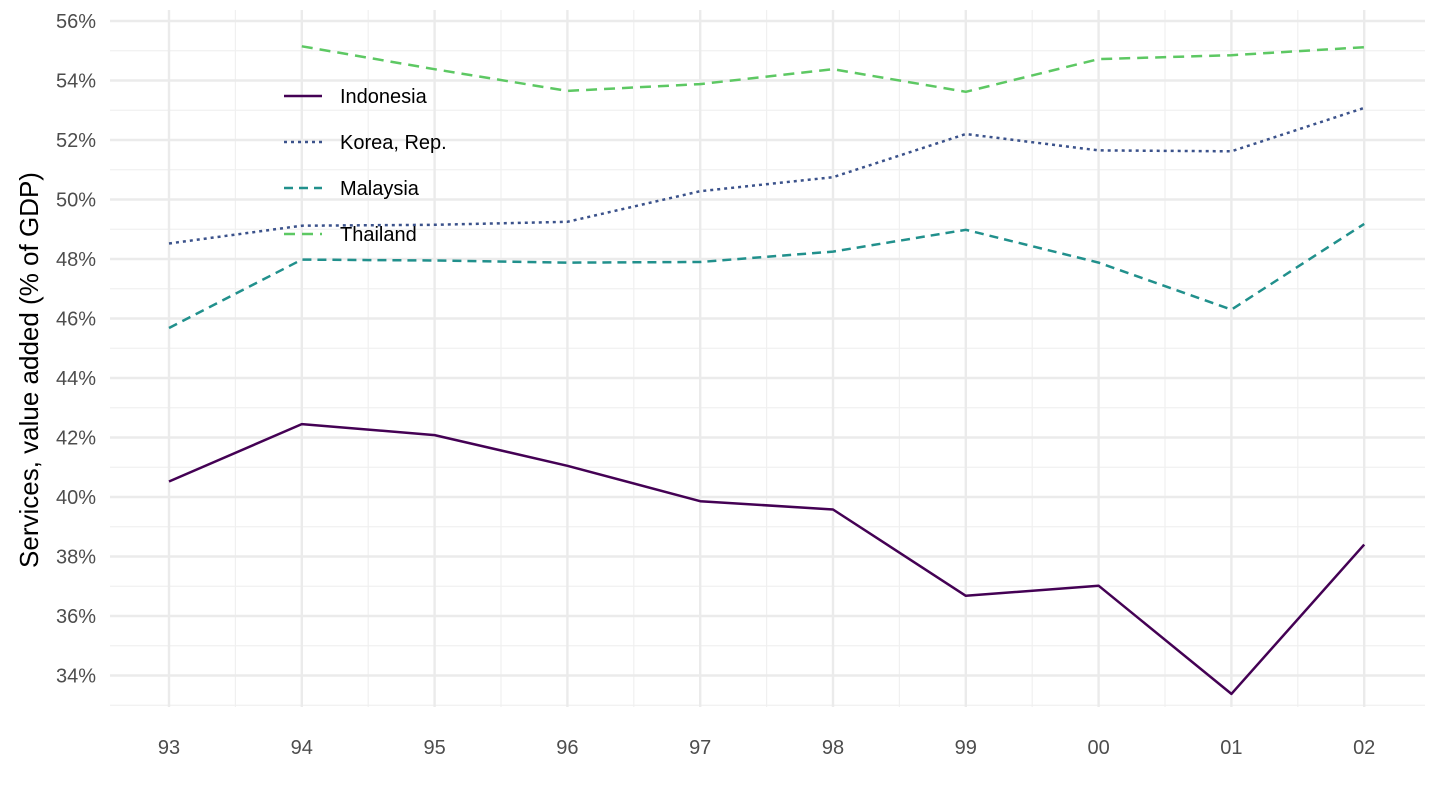 The height and width of the screenshot is (810, 1440). I want to click on y-tick-label: 56%, so click(76, 22).